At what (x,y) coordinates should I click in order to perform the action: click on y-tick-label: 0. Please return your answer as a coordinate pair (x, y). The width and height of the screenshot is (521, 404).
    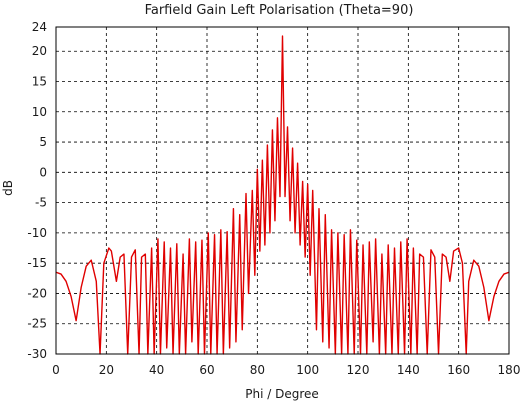
    Looking at the image, I should click on (43, 172).